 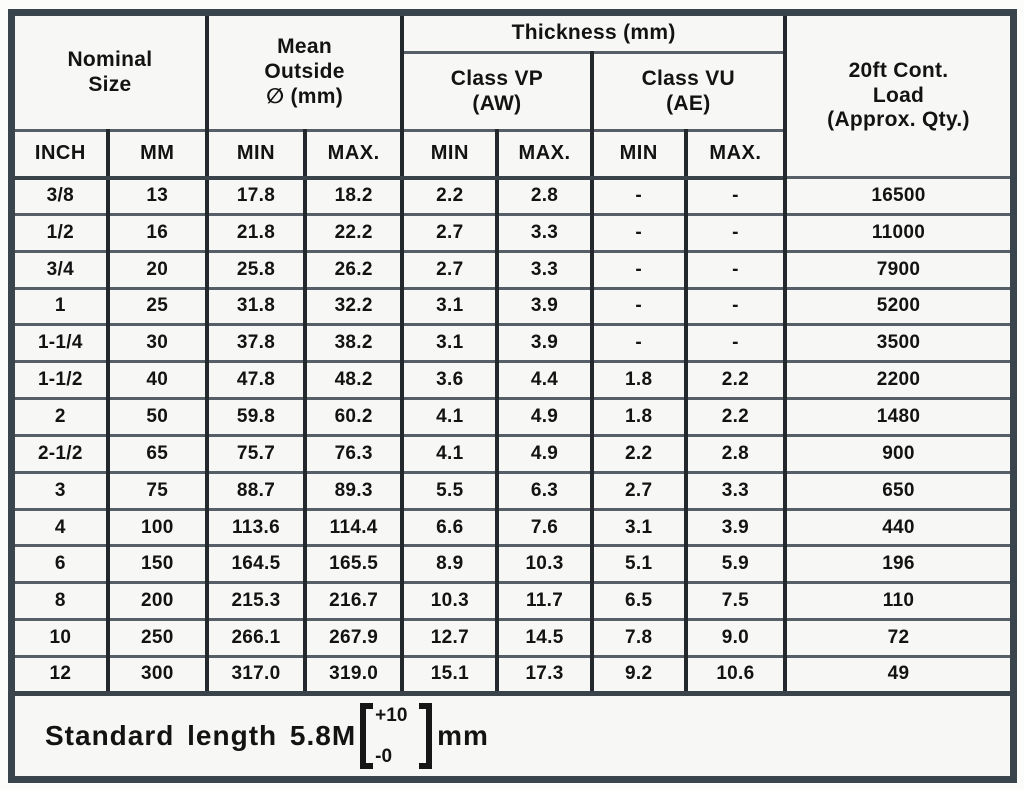 What do you see at coordinates (59, 638) in the screenshot?
I see `cell-inch: 10` at bounding box center [59, 638].